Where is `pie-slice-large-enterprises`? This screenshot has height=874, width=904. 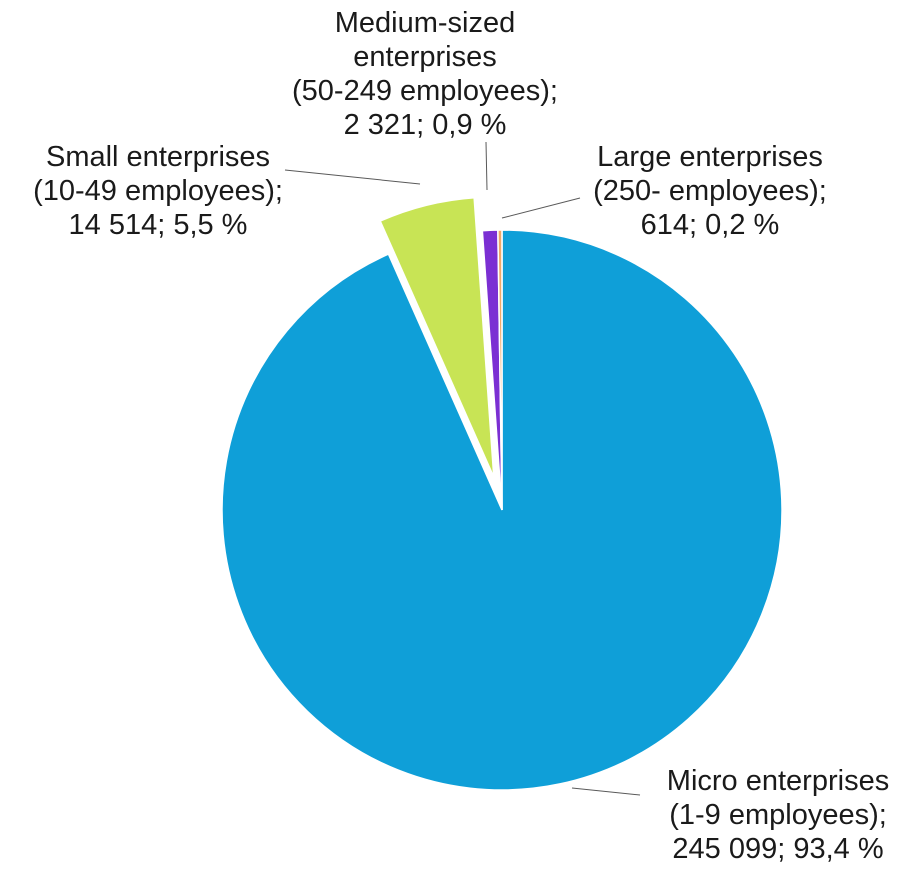
pie-slice-large-enterprises is located at coordinates (500, 370).